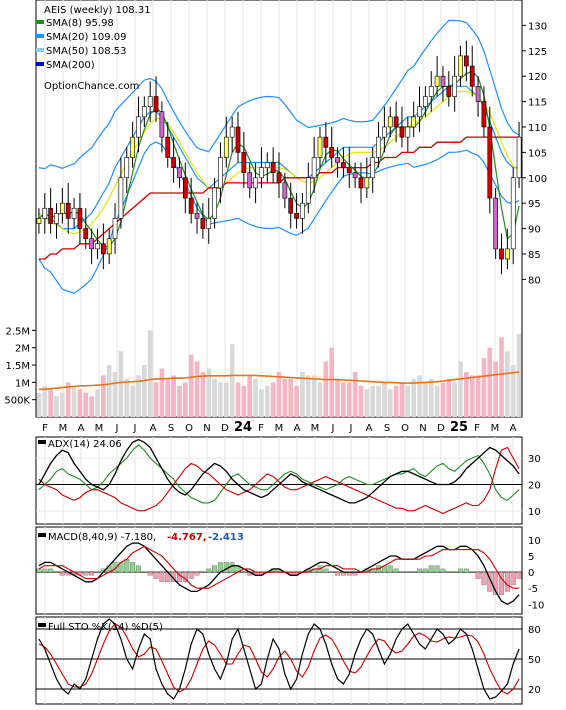 The width and height of the screenshot is (566, 710). I want to click on adx-line, so click(279, 471).